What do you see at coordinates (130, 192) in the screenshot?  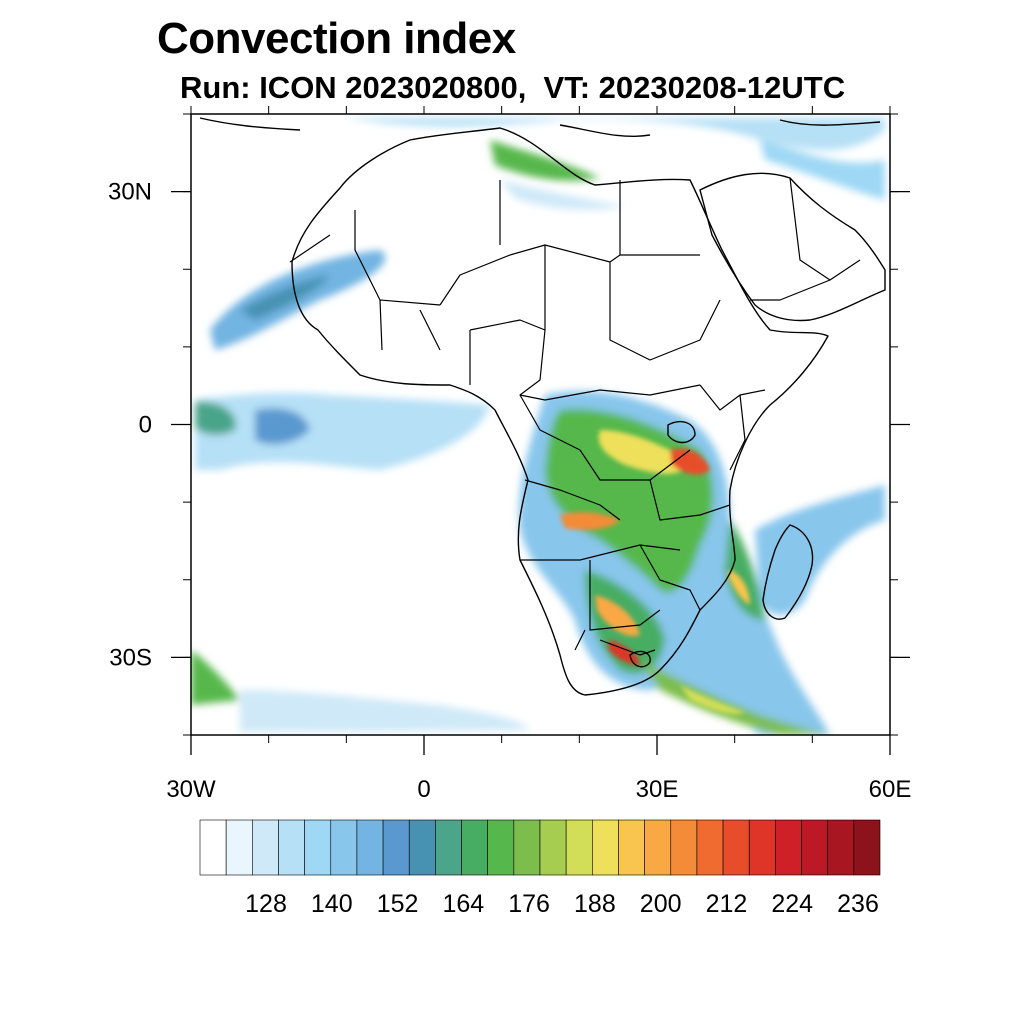 I see `lat-tick-label: 30N` at bounding box center [130, 192].